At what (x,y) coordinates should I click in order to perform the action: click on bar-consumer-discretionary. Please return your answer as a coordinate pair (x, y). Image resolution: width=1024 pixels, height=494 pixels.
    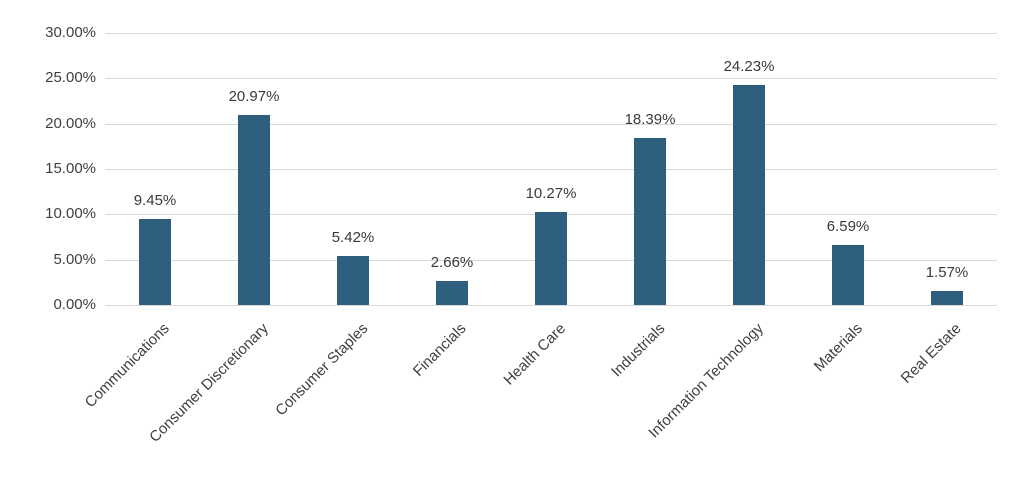
    Looking at the image, I should click on (254, 210).